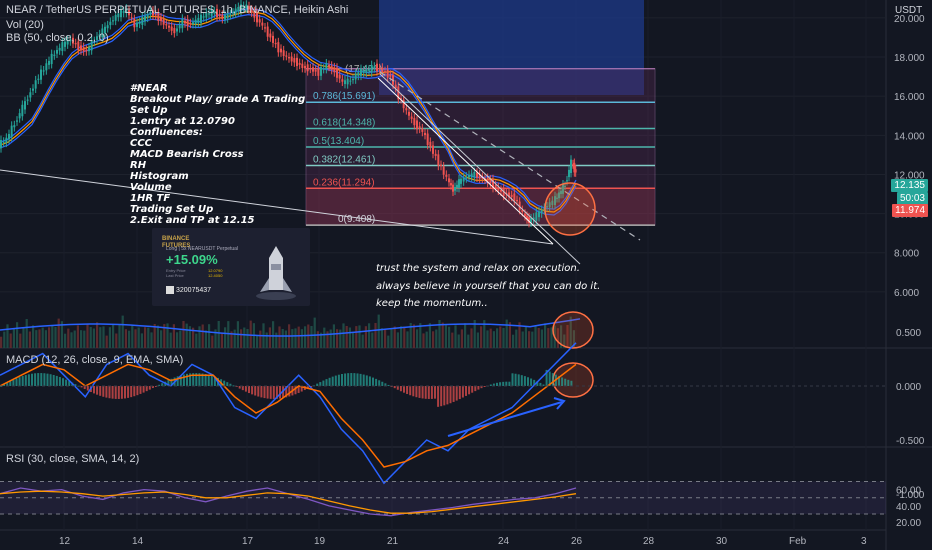 The width and height of the screenshot is (932, 550). What do you see at coordinates (95, 360) in the screenshot?
I see `macd-indicator-label: MACD (12, 26, close, 9, EMA, SMA)` at bounding box center [95, 360].